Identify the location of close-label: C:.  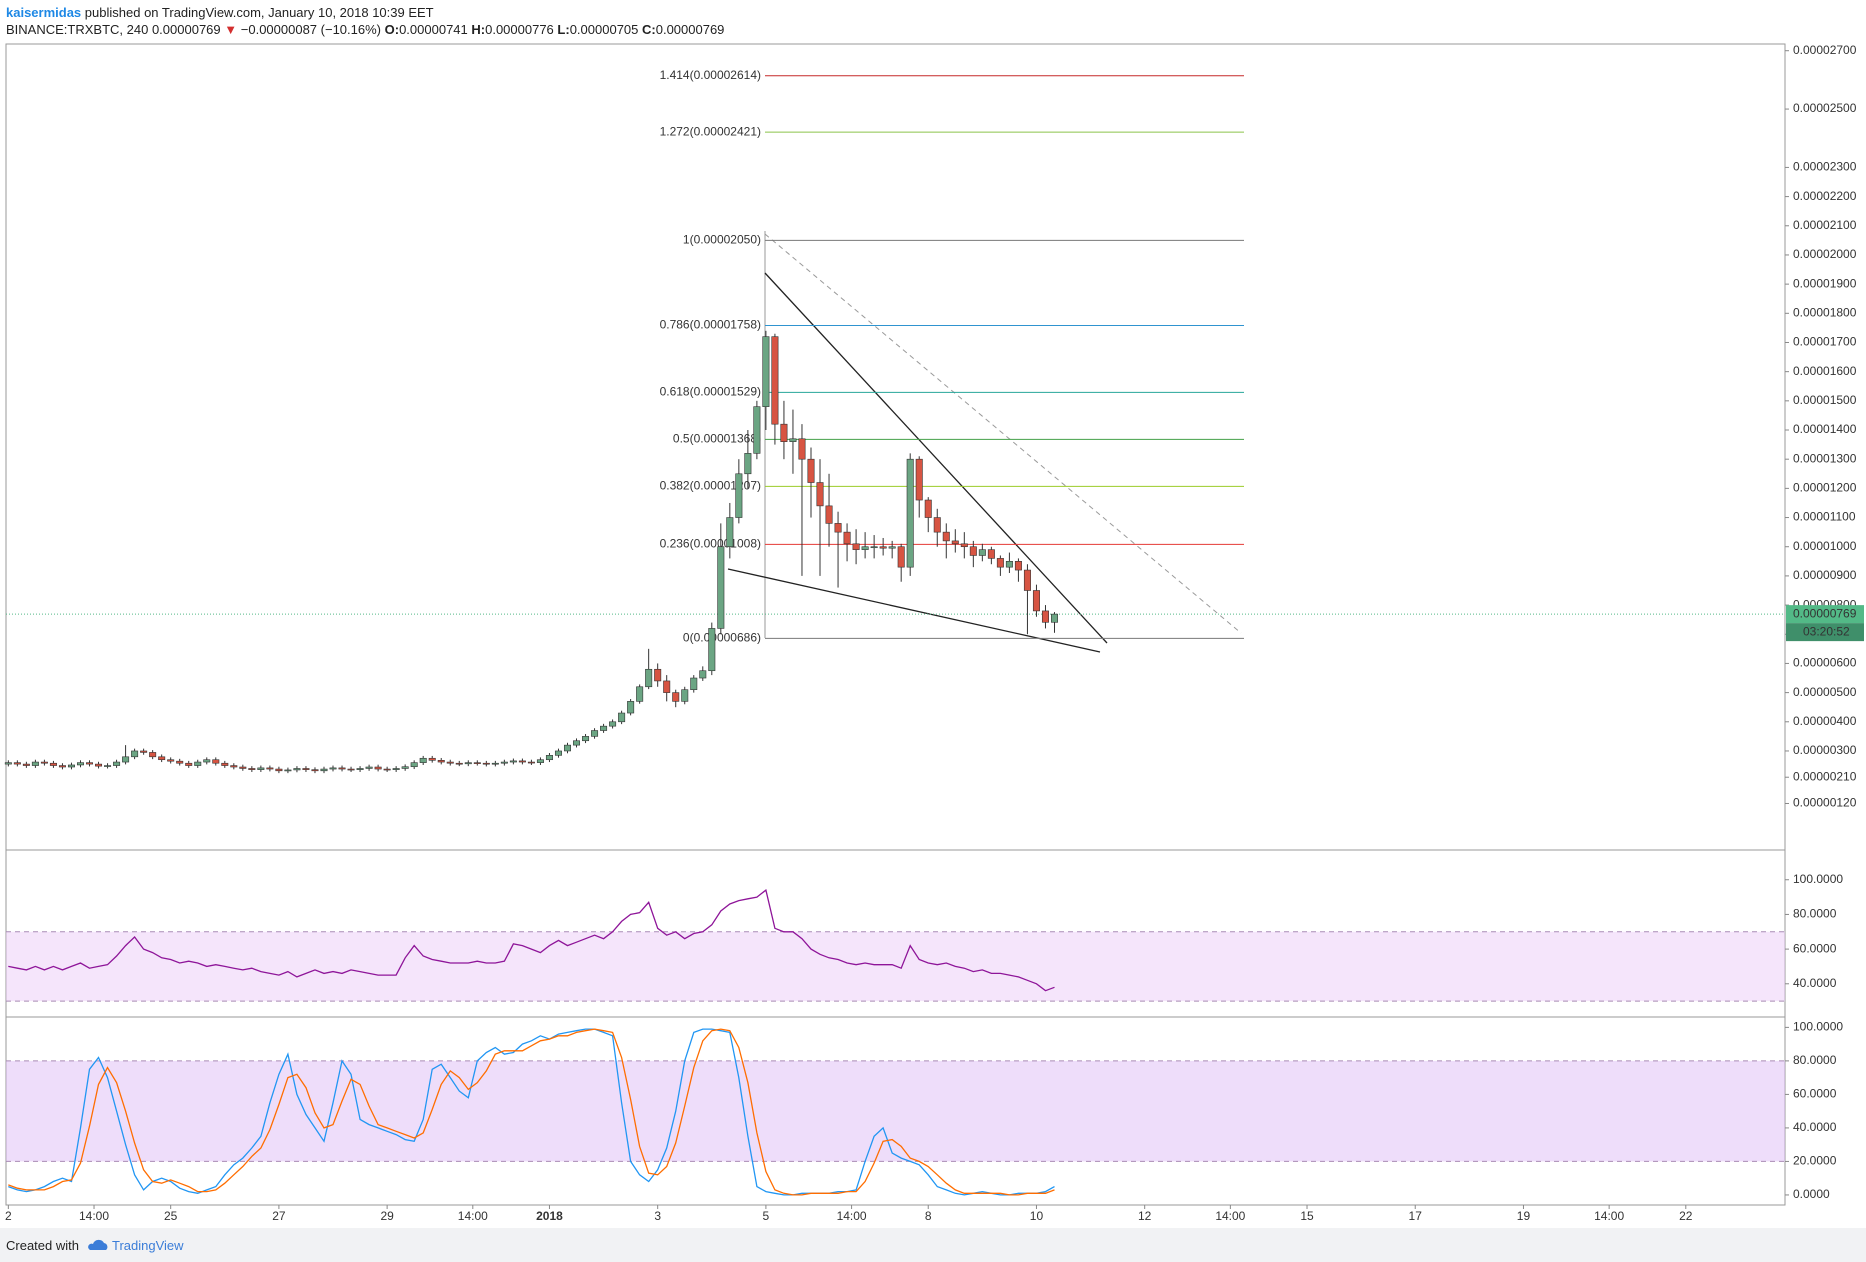
(649, 29).